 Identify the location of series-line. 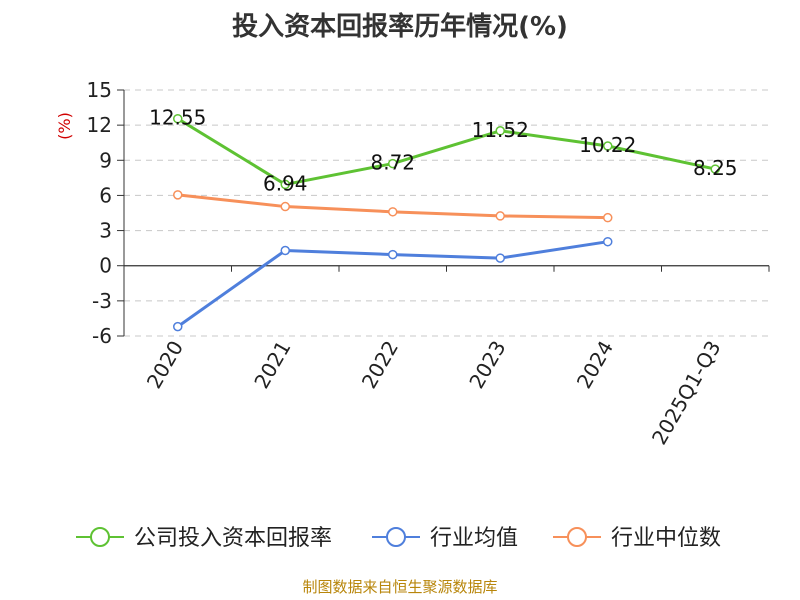
(446, 151).